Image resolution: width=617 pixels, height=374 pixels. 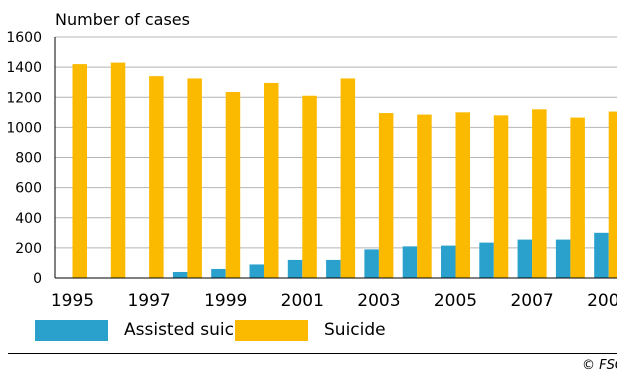 I want to click on bar-suicide-2000, so click(x=271, y=180).